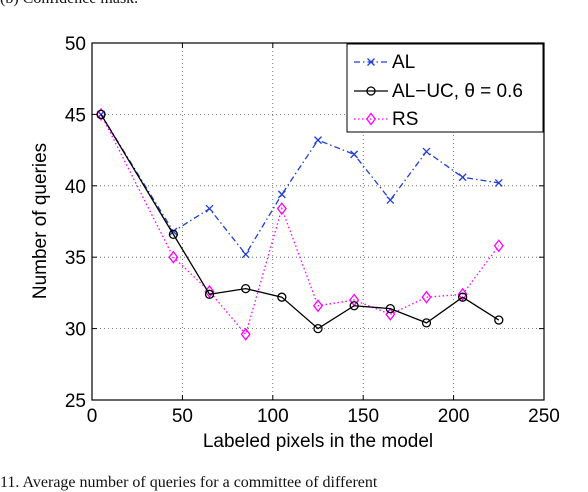 The width and height of the screenshot is (588, 492). I want to click on x-tick-label: 150, so click(363, 416).